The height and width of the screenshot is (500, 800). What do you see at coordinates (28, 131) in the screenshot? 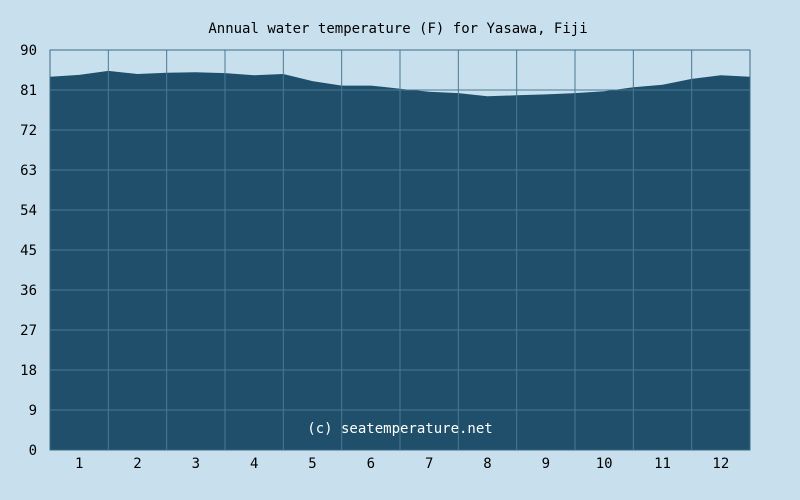
I see `y-tick-label: 72` at bounding box center [28, 131].